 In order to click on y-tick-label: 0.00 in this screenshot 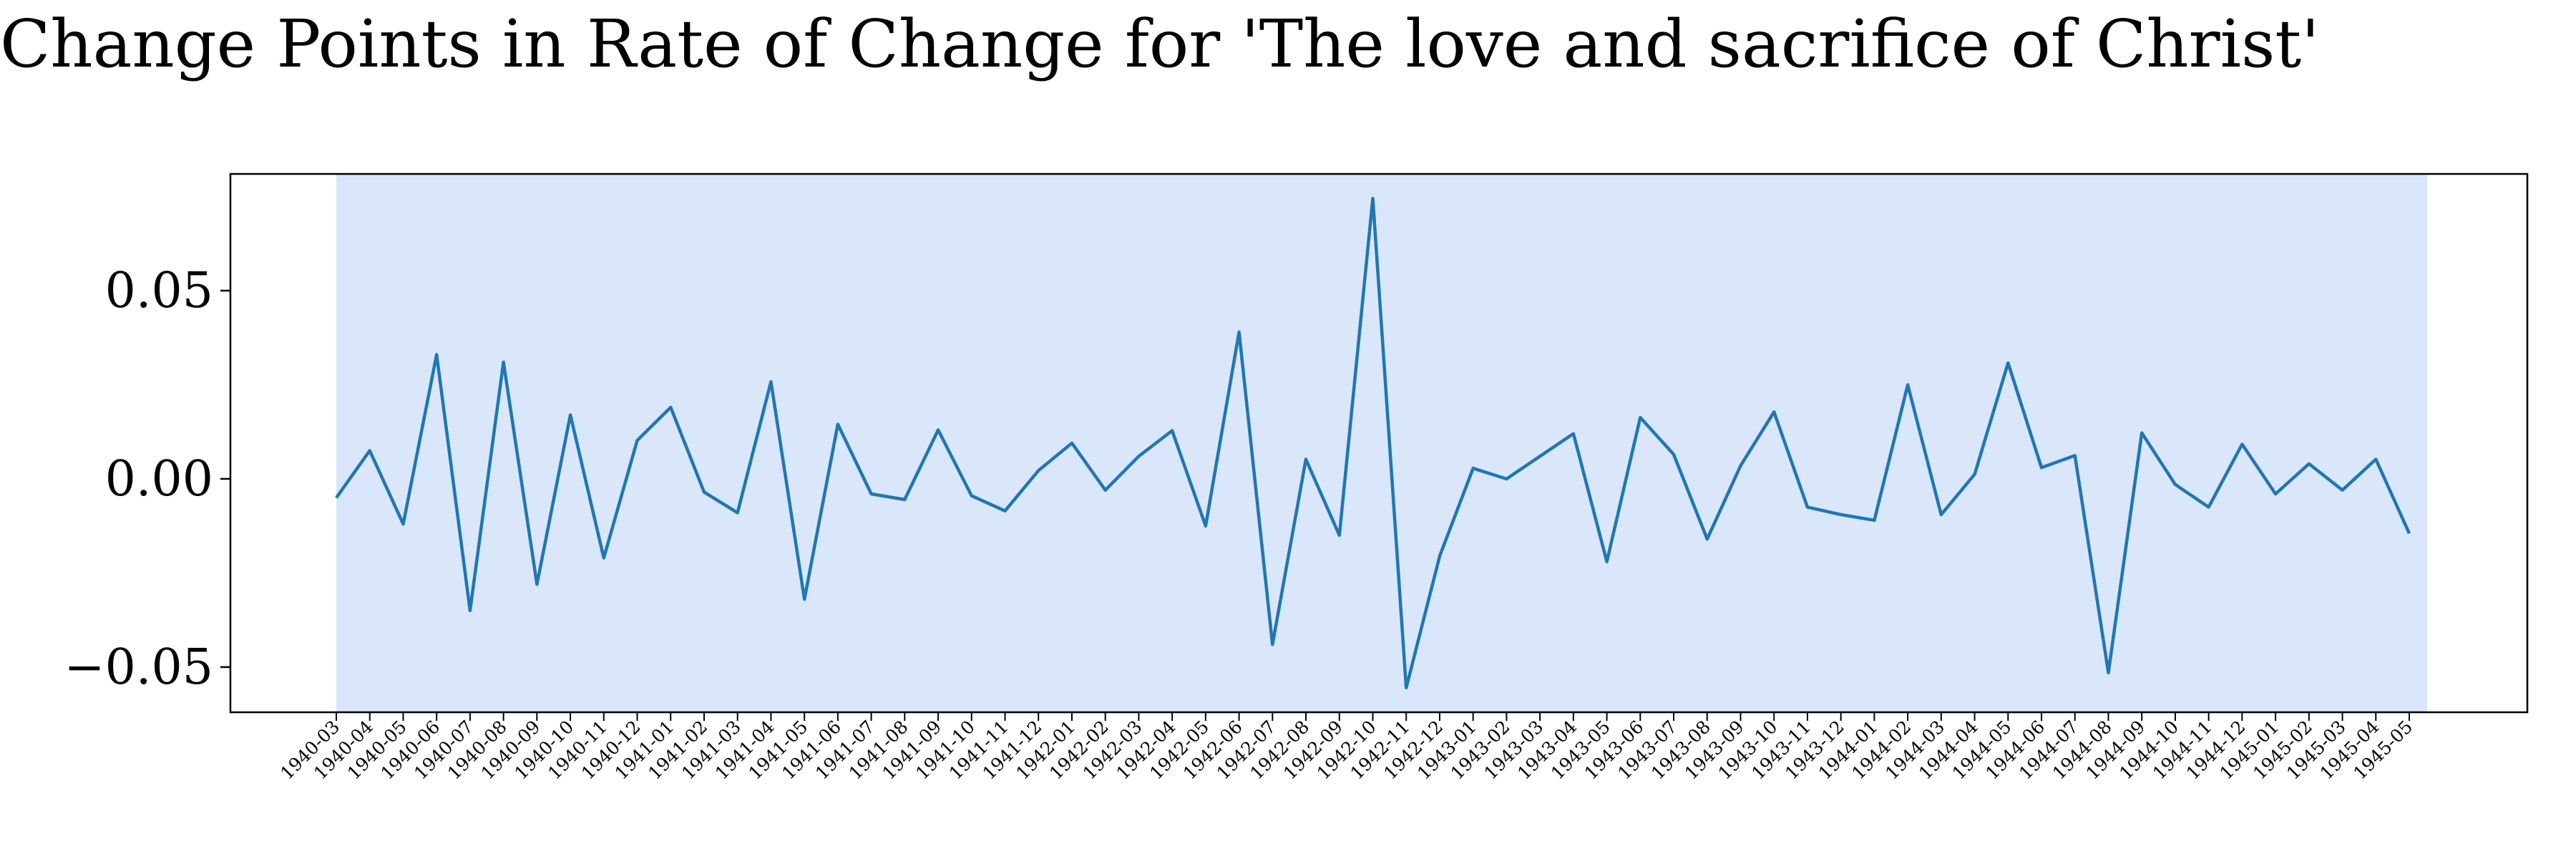, I will do `click(159, 479)`.